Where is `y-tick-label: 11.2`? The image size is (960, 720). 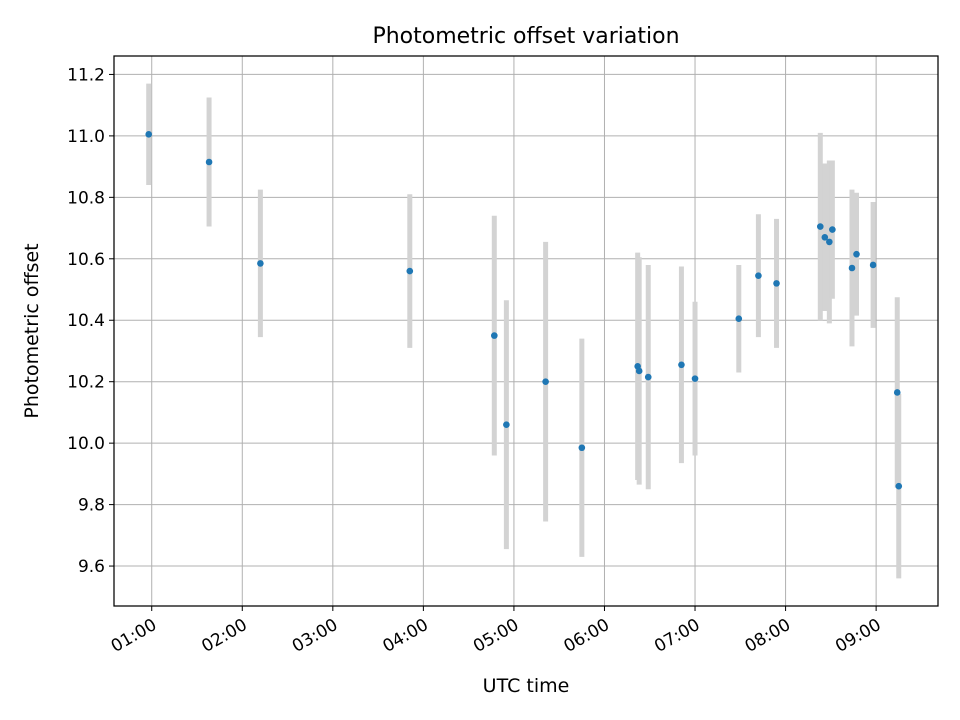 y-tick-label: 11.2 is located at coordinates (86, 75).